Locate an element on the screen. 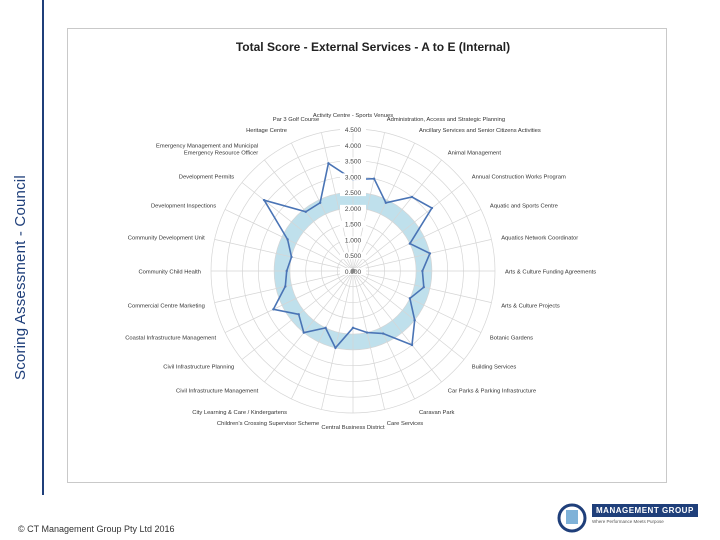 The image size is (720, 540). category-label: Arts & Culture Funding Agreements is located at coordinates (550, 273).